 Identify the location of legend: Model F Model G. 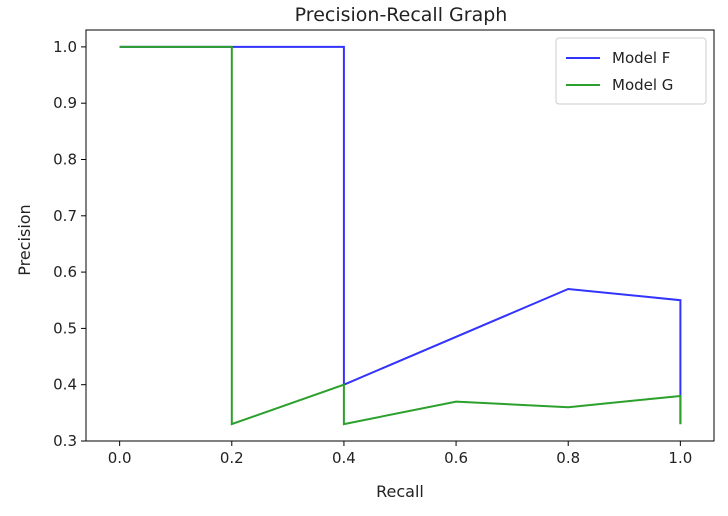
(631, 71).